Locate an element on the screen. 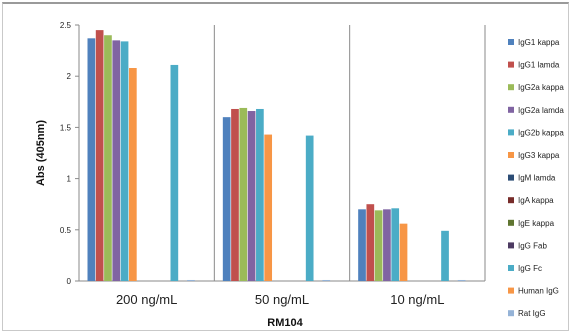  legend-label: IgG1 lamda is located at coordinates (539, 65).